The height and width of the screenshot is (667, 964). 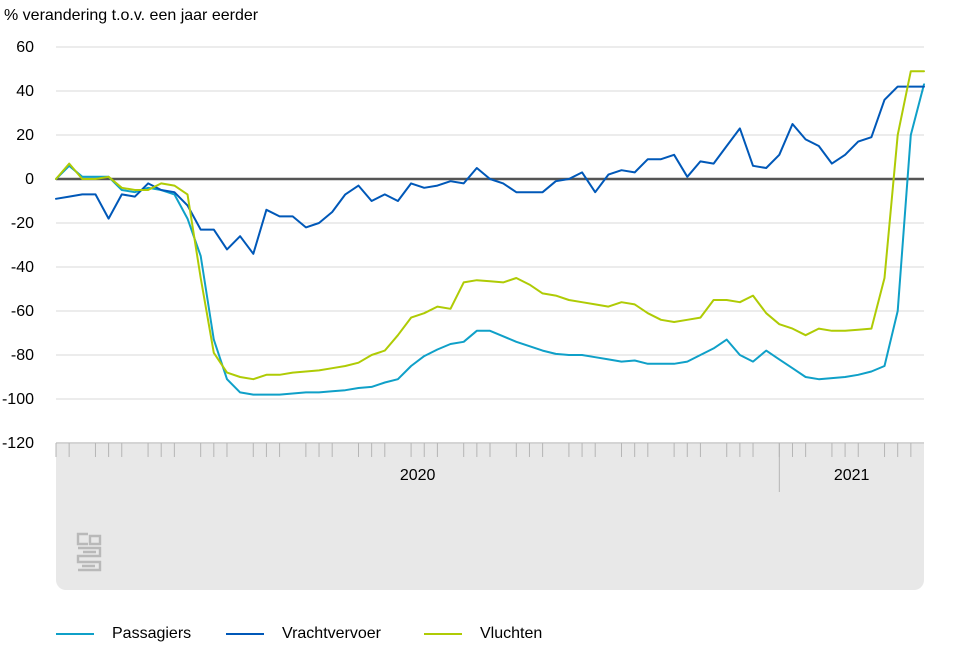 What do you see at coordinates (511, 633) in the screenshot?
I see `legend-label-vluchten: Vluchten` at bounding box center [511, 633].